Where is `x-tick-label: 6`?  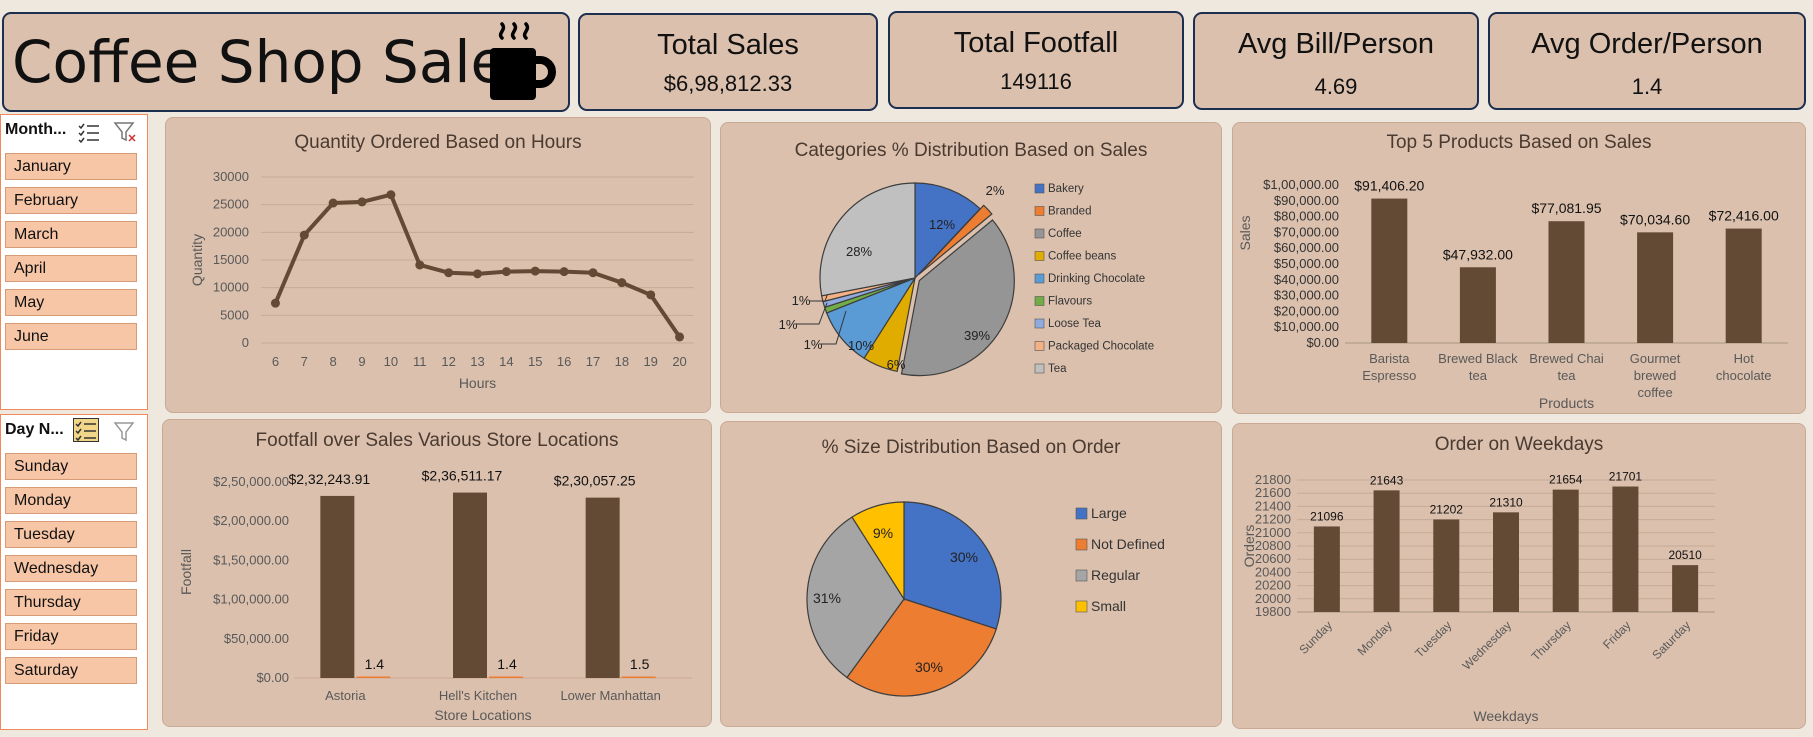 x-tick-label: 6 is located at coordinates (275, 361).